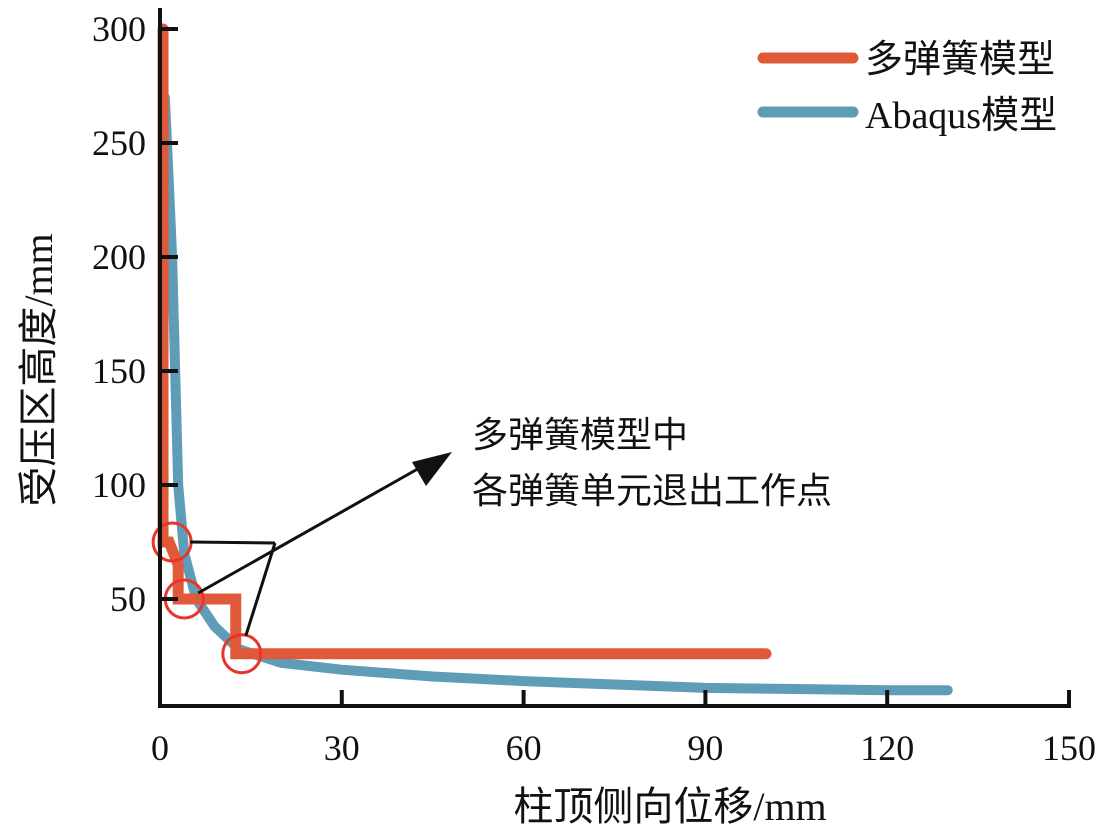 The image size is (1114, 839). Describe the element at coordinates (907, 88) in the screenshot. I see `legend: 多弹簧模型 Abaqus模型` at that location.